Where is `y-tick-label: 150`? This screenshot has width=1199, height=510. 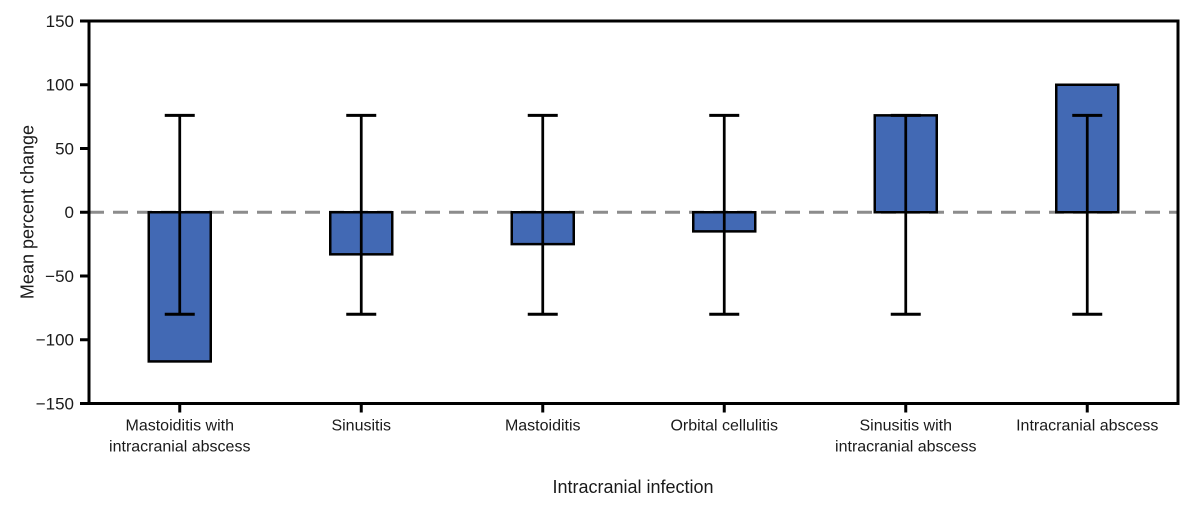
y-tick-label: 150 is located at coordinates (60, 21).